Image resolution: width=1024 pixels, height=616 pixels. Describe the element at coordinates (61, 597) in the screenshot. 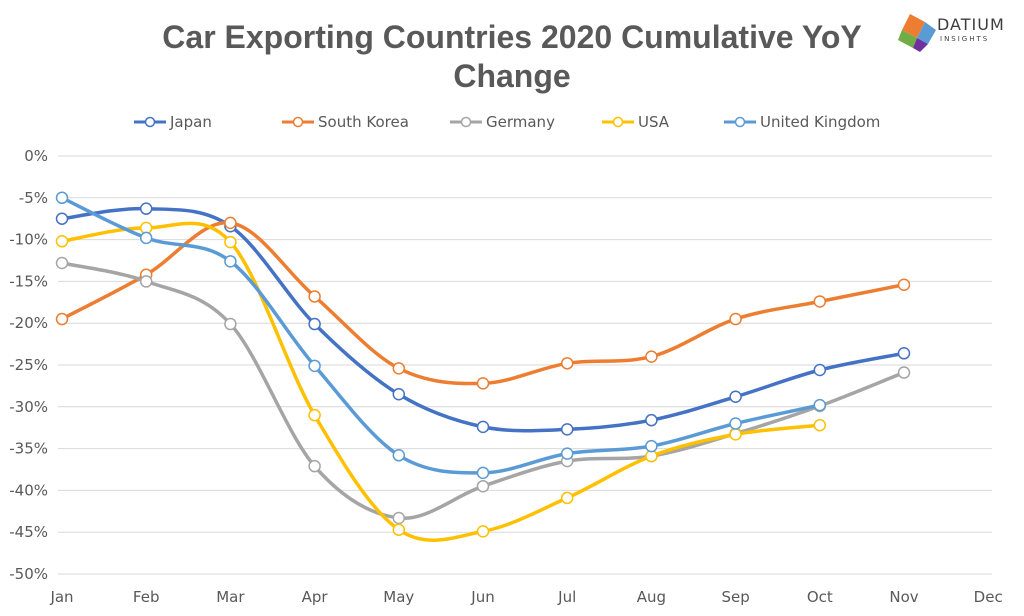

I see `x-tick-label: Jan` at that location.